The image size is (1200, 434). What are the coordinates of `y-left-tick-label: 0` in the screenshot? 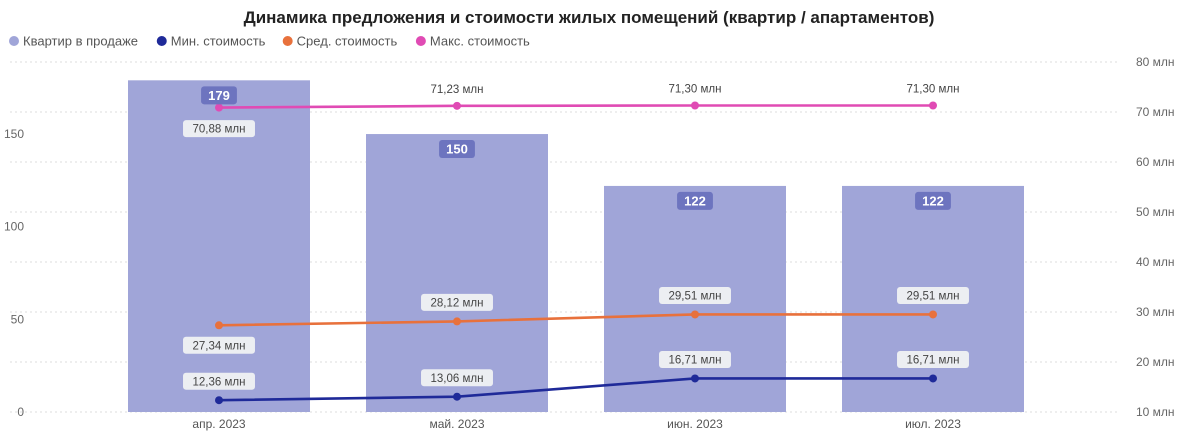 It's located at (20, 412).